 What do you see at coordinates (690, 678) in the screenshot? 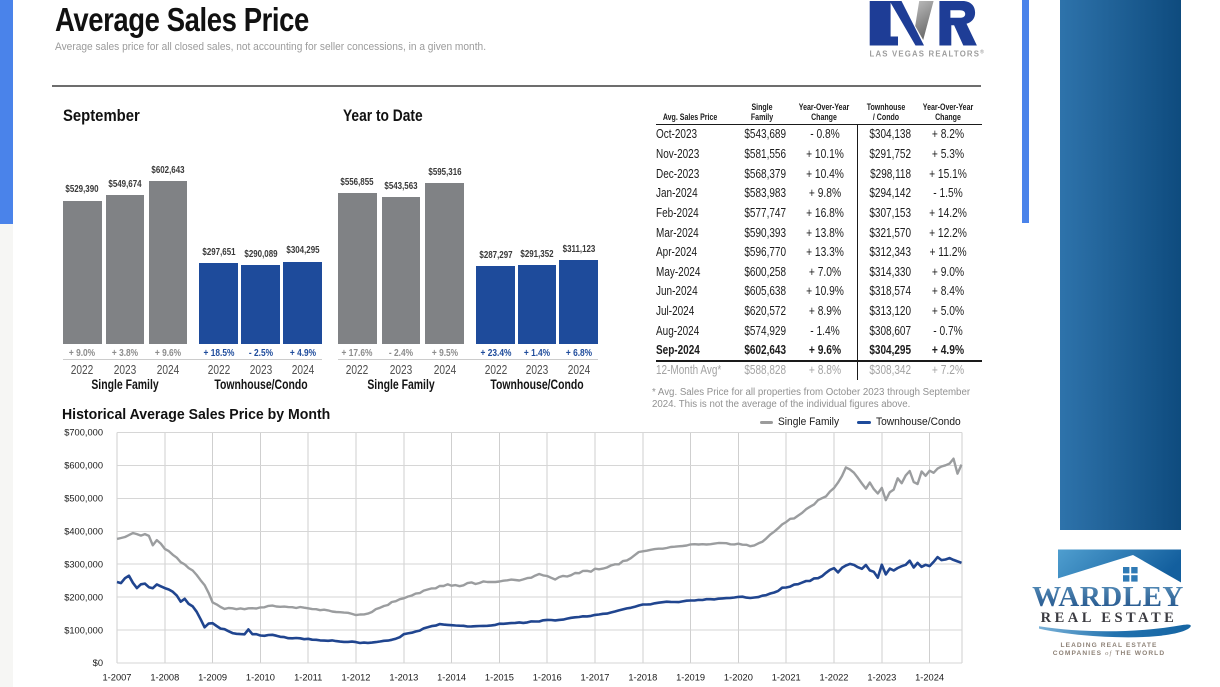
I see `svg-text: 1-2019` at bounding box center [690, 678].